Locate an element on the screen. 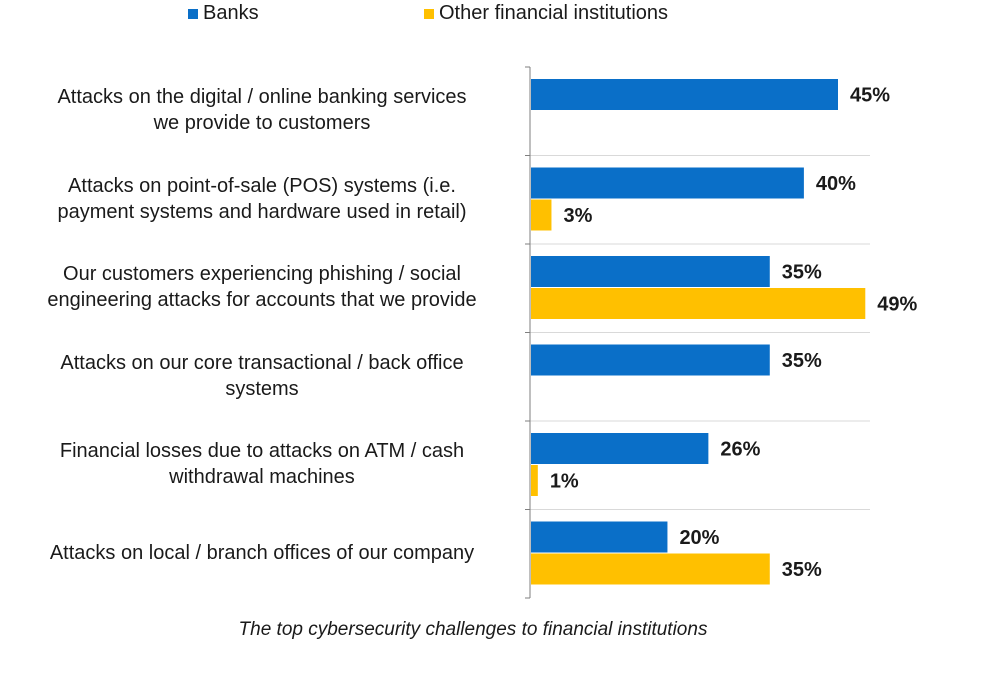 The width and height of the screenshot is (986, 686). legend: Banks Other financial institutions is located at coordinates (493, 15).